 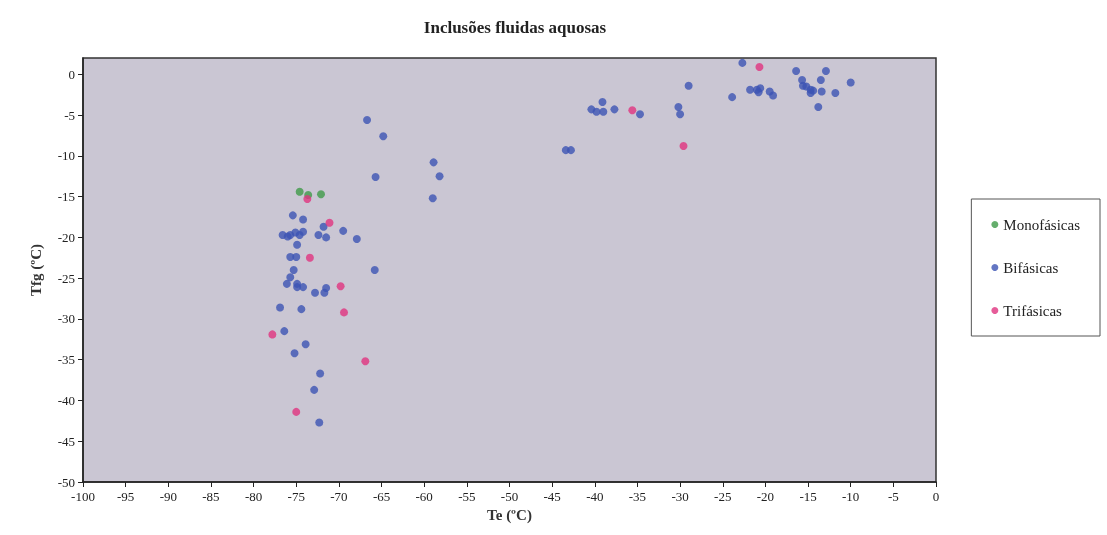 What do you see at coordinates (125, 496) in the screenshot?
I see `x-tick-label: -95` at bounding box center [125, 496].